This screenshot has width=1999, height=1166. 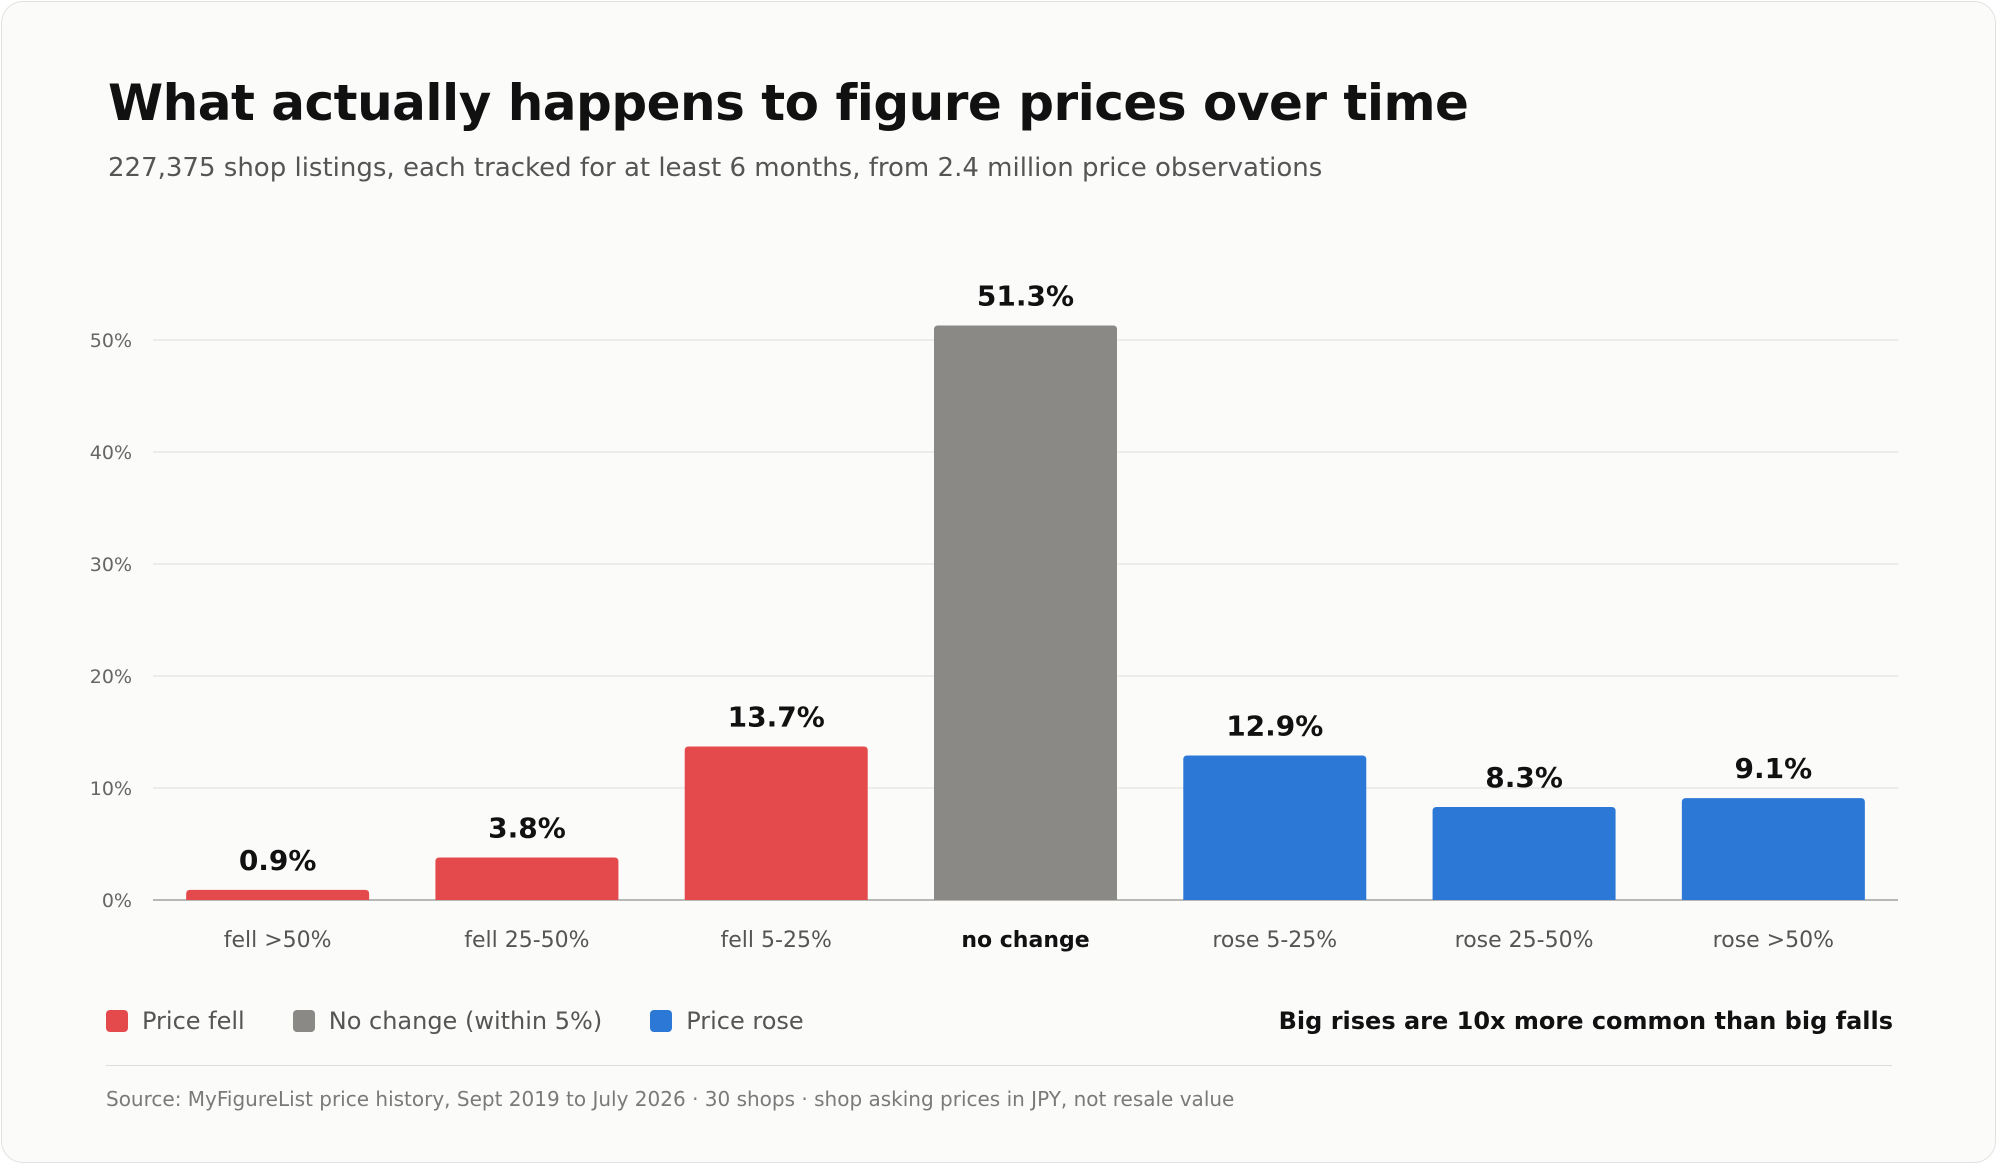 What do you see at coordinates (745, 1021) in the screenshot?
I see `legend-label: Price rose` at bounding box center [745, 1021].